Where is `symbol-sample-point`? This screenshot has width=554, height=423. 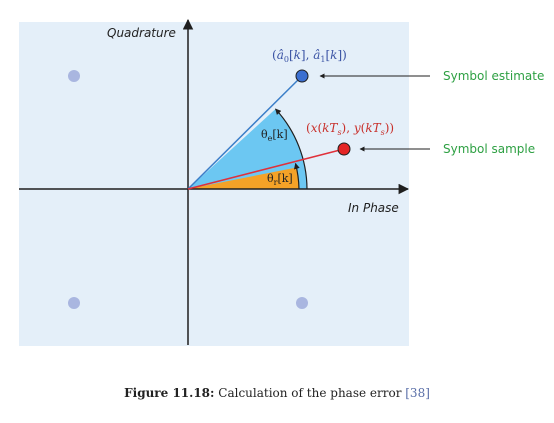 symbol-sample-point is located at coordinates (344, 149).